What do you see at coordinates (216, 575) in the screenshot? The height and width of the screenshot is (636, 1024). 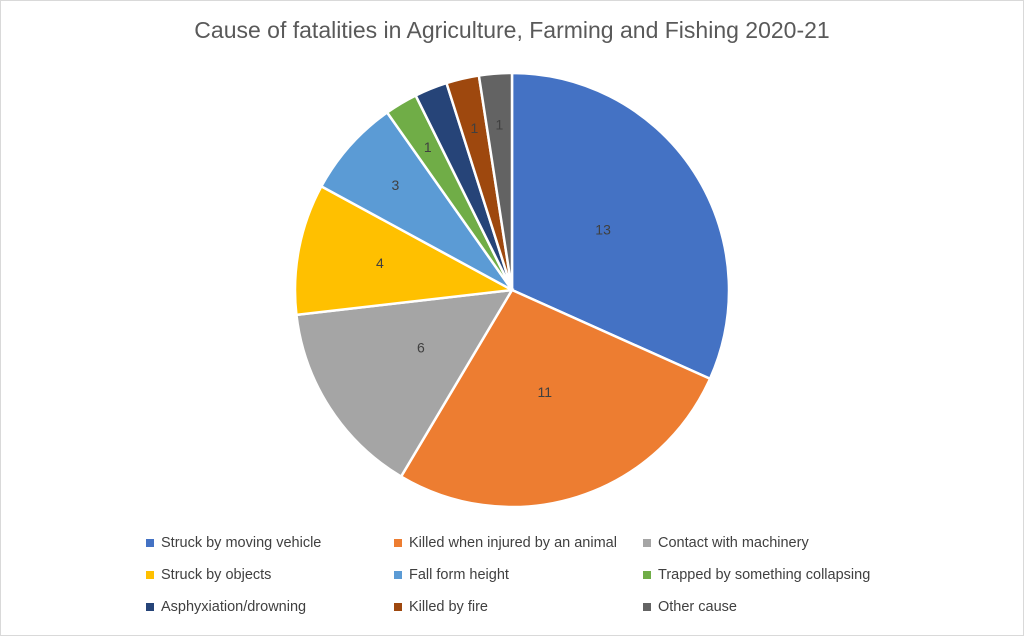 I see `legend-label: Struck by objects` at bounding box center [216, 575].